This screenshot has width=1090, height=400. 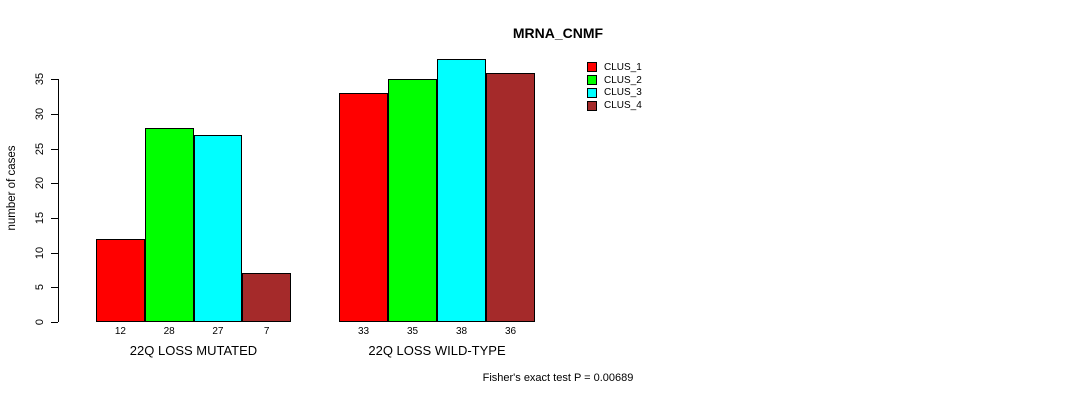 What do you see at coordinates (40, 218) in the screenshot?
I see `y-tick-label: 15` at bounding box center [40, 218].